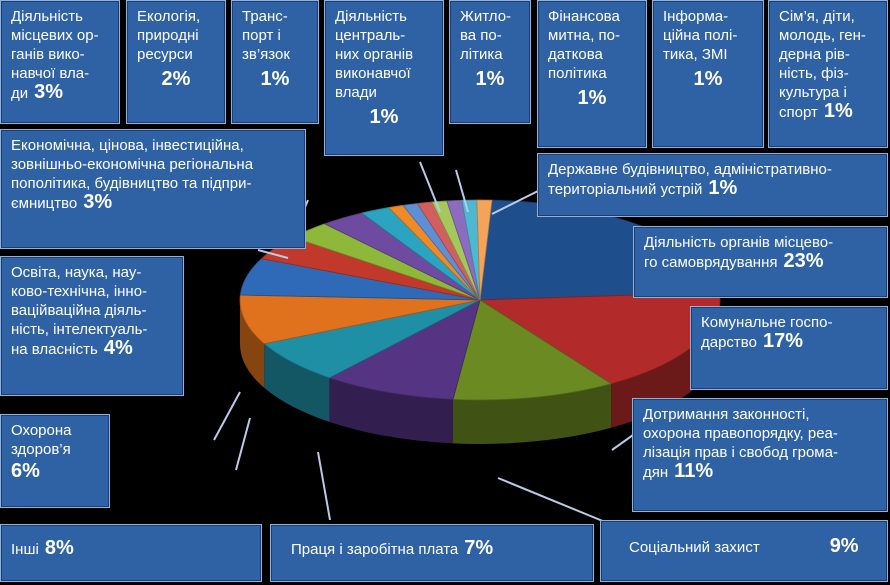 The height and width of the screenshot is (585, 890). Describe the element at coordinates (844, 546) in the screenshot. I see `callout-value: 9%` at that location.